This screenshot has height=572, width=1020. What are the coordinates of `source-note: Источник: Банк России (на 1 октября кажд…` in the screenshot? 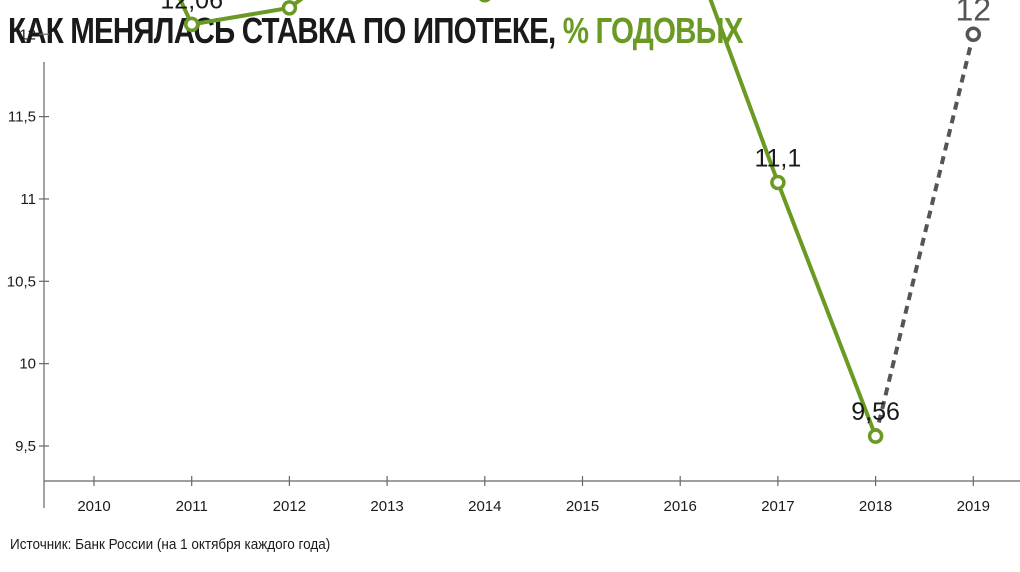 It's located at (170, 544).